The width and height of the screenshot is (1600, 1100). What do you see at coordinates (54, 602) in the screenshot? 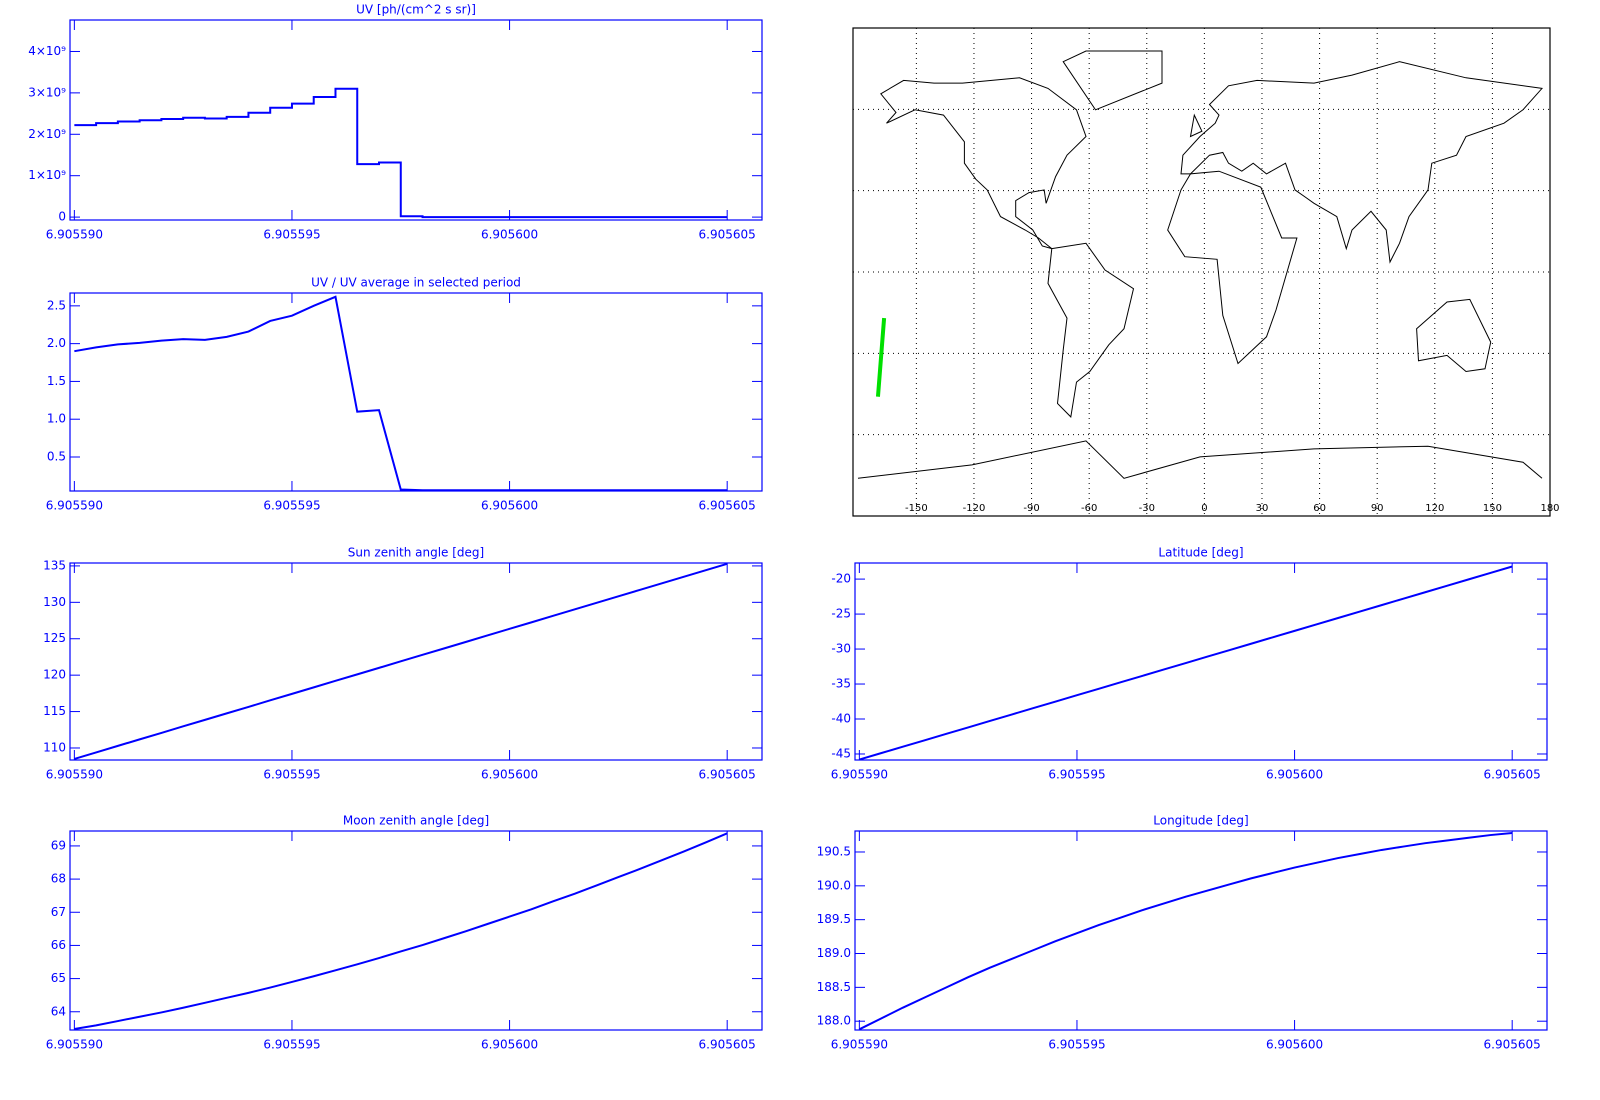
I see `y-tick-label: 130` at bounding box center [54, 602].